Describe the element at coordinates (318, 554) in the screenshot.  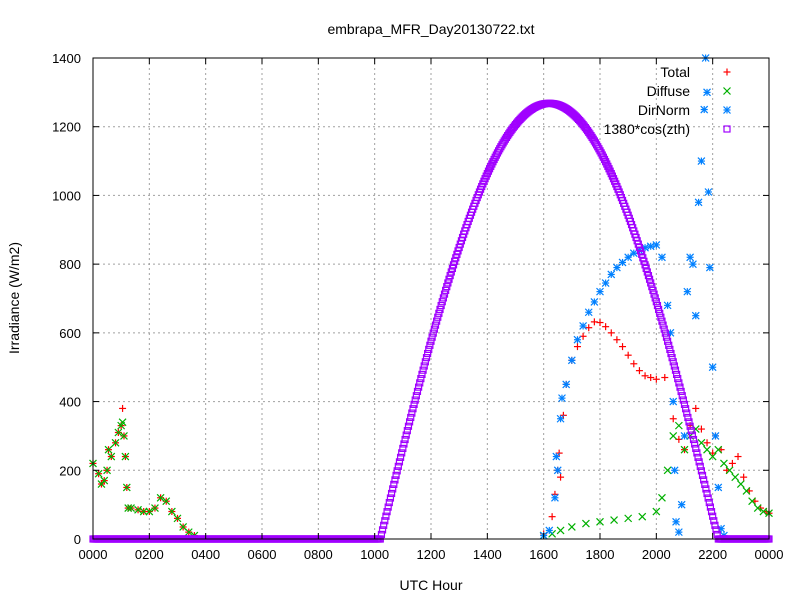
I see `x-tick-label: 0800` at that location.